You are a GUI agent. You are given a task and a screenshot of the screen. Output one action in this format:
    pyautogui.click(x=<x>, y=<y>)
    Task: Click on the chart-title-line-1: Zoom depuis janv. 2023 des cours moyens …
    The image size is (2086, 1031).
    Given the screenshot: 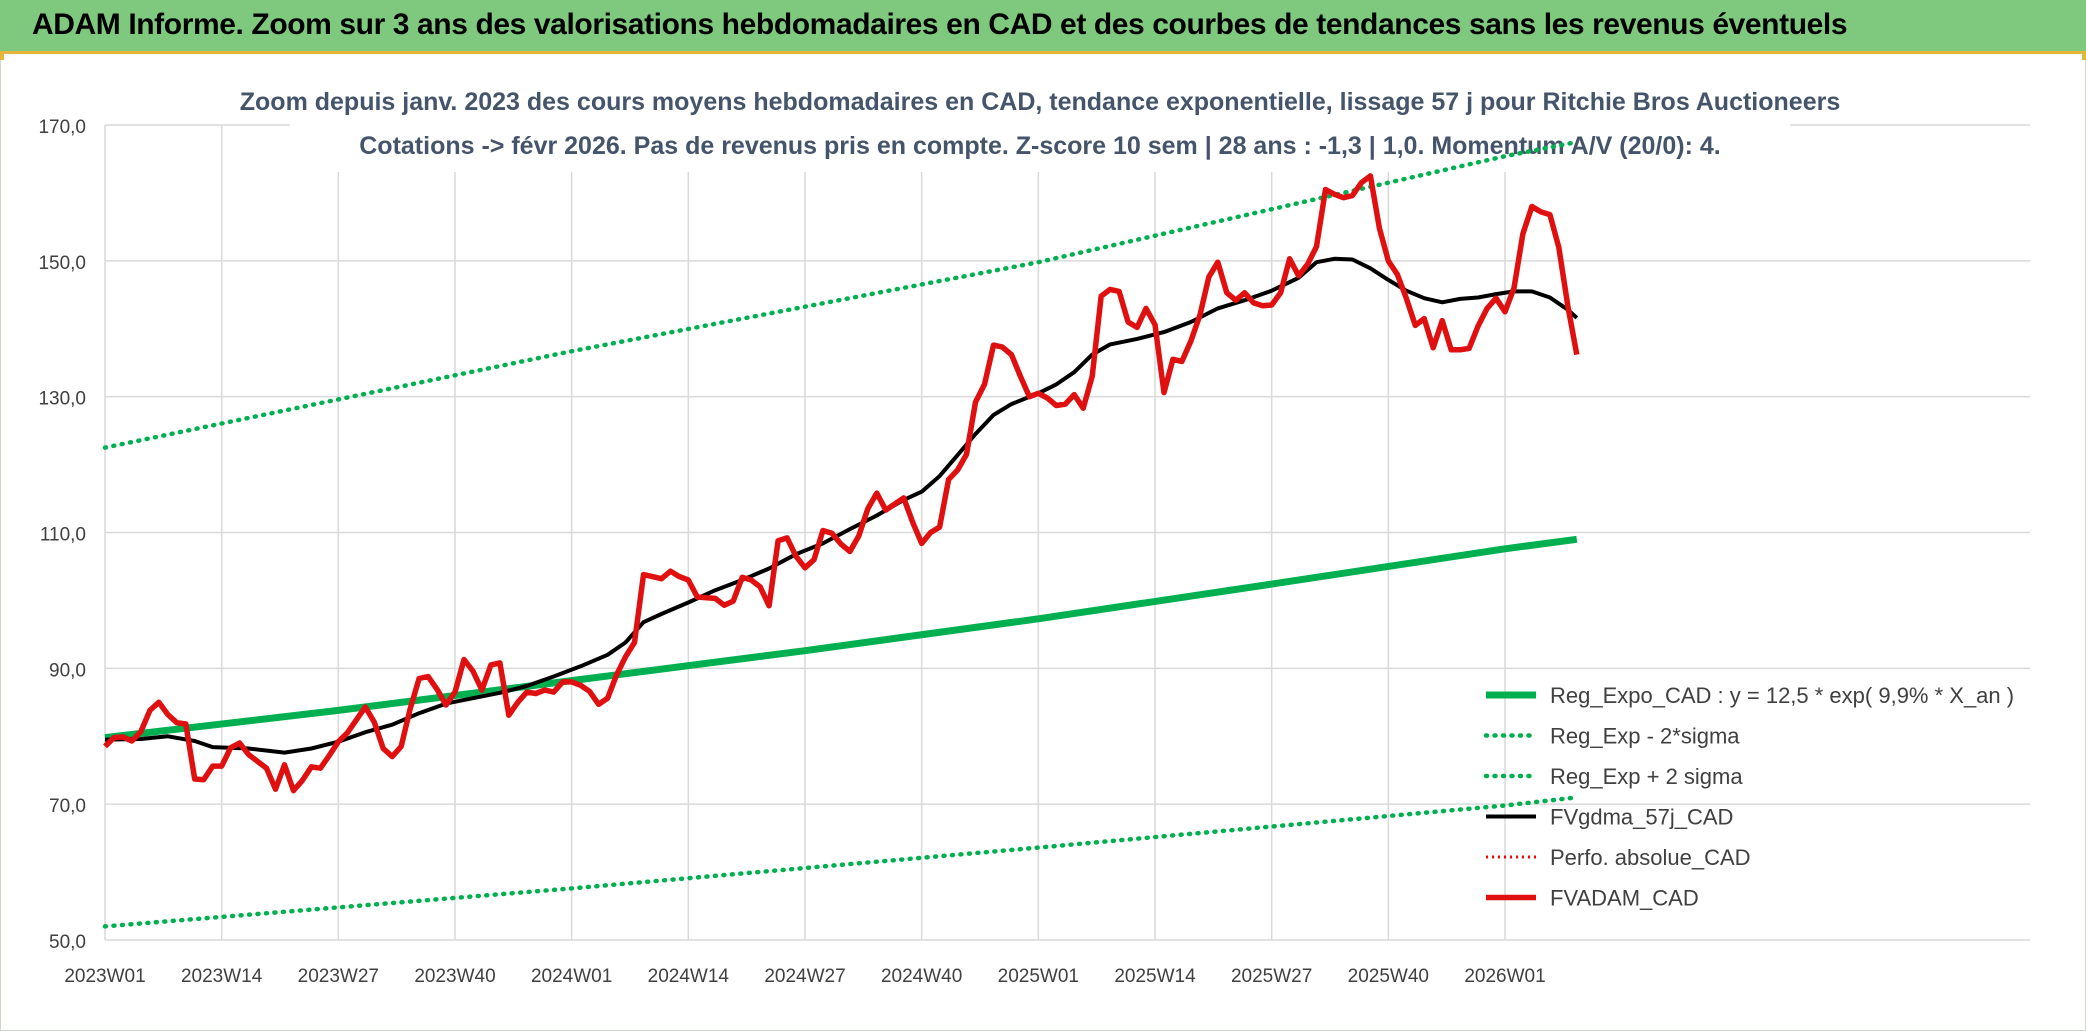 What is the action you would take?
    pyautogui.click(x=1040, y=102)
    